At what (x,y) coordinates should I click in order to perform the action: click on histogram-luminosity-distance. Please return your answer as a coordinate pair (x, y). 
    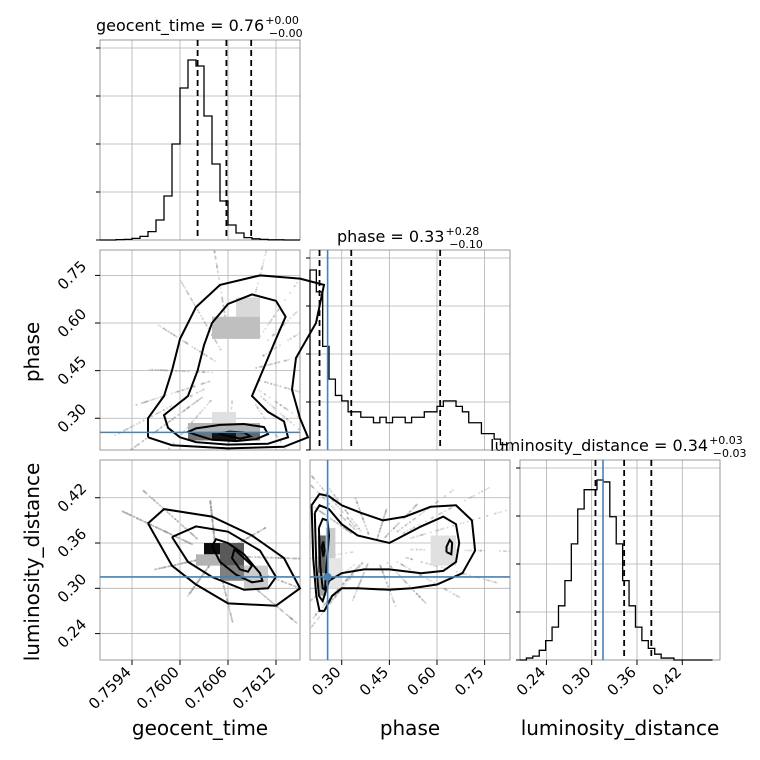
    Looking at the image, I should click on (616, 570).